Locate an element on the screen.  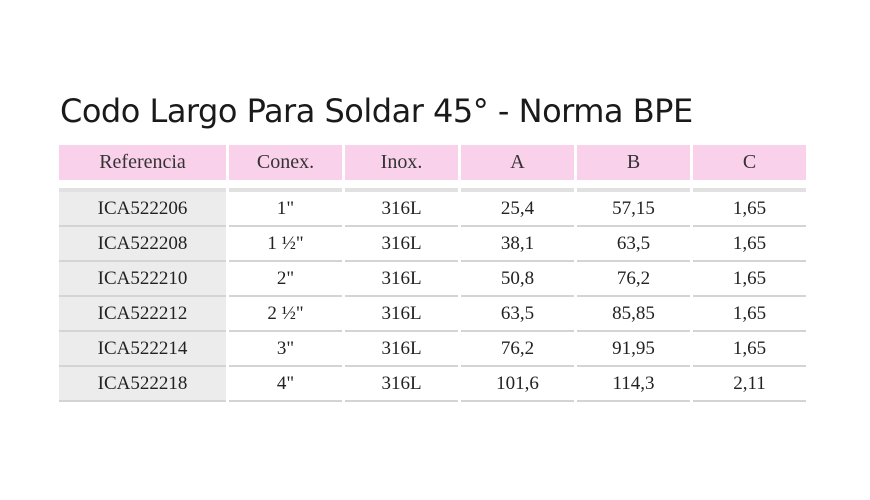
header-conex: Conex. is located at coordinates (285, 162).